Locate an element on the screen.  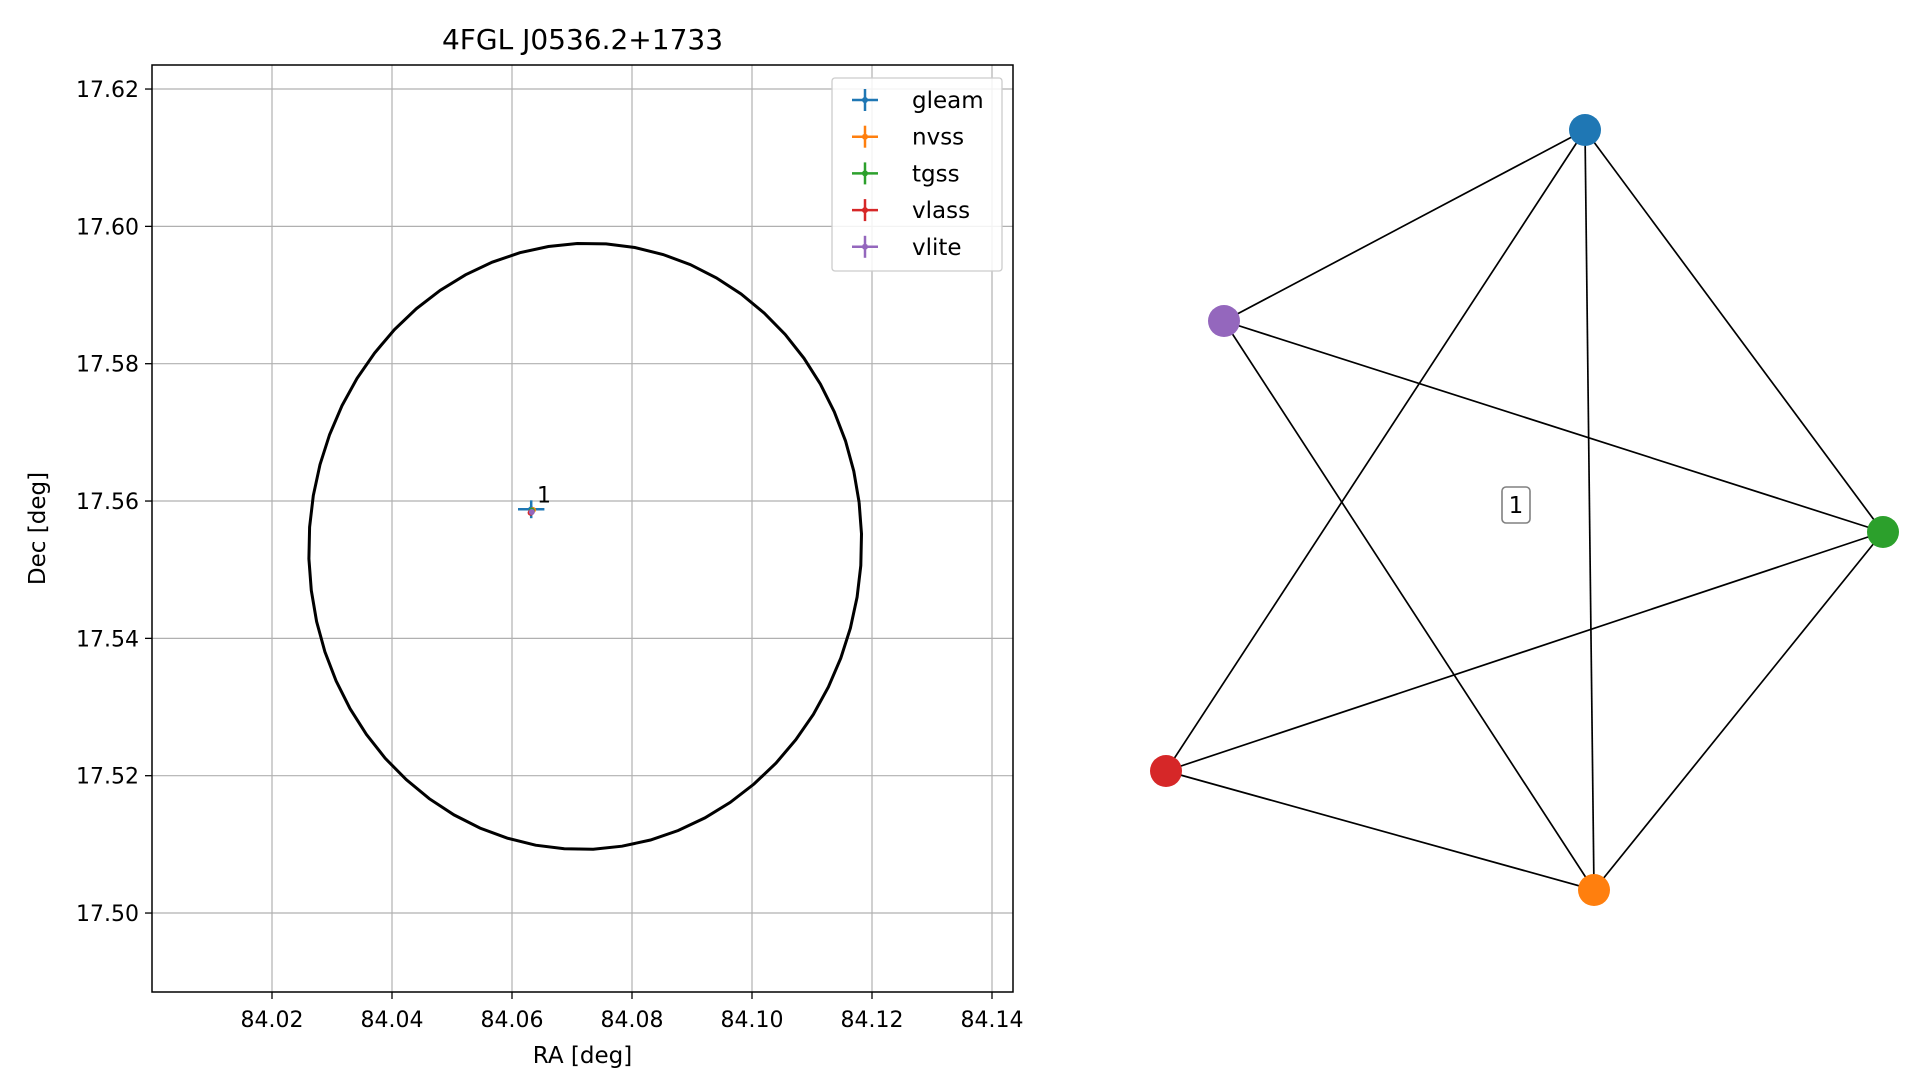
data-point-marker is located at coordinates (531, 512).